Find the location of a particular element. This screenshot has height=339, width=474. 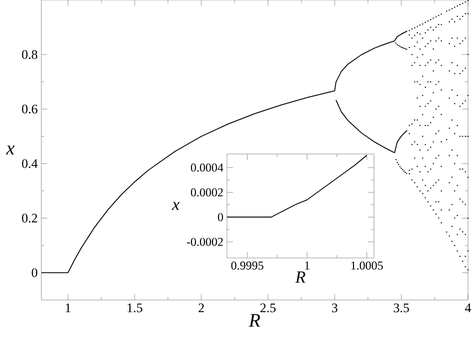

y-tick-label: 0.2 is located at coordinates (30, 218).